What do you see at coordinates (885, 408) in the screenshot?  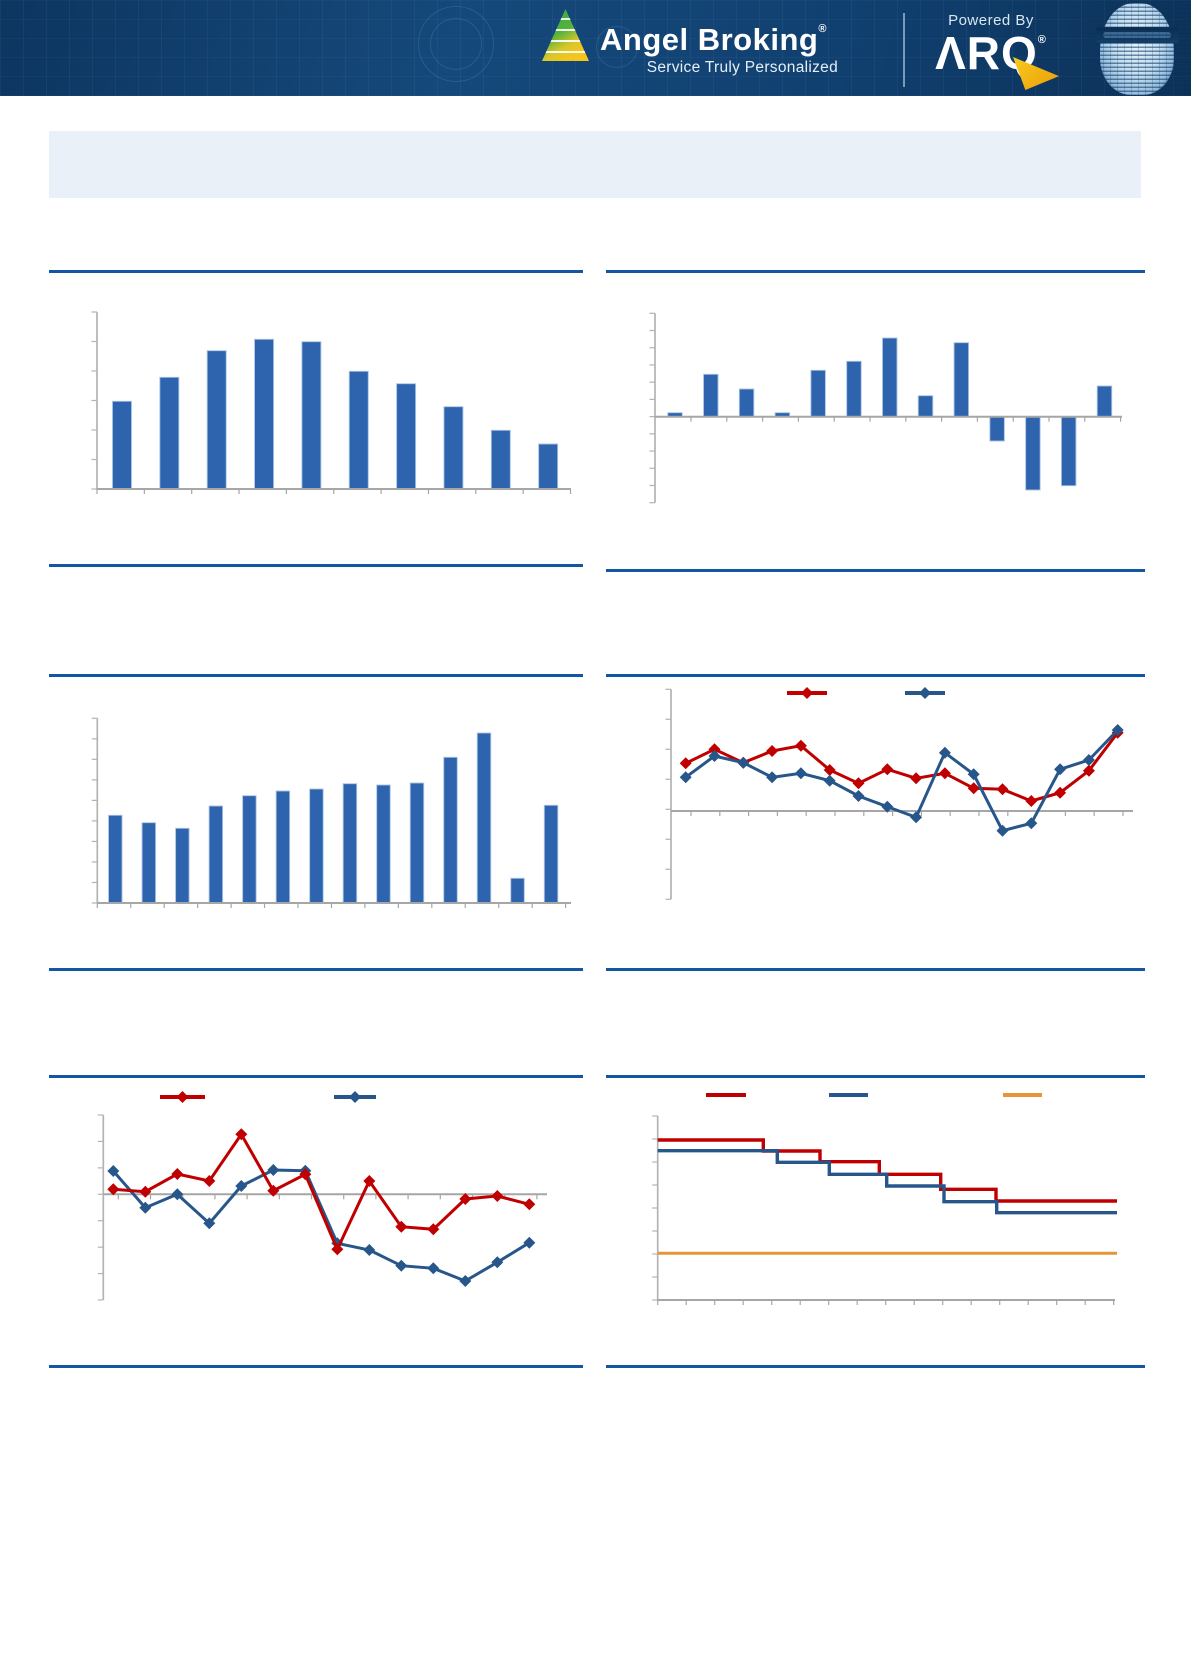 I see `chart-top-right-bar` at bounding box center [885, 408].